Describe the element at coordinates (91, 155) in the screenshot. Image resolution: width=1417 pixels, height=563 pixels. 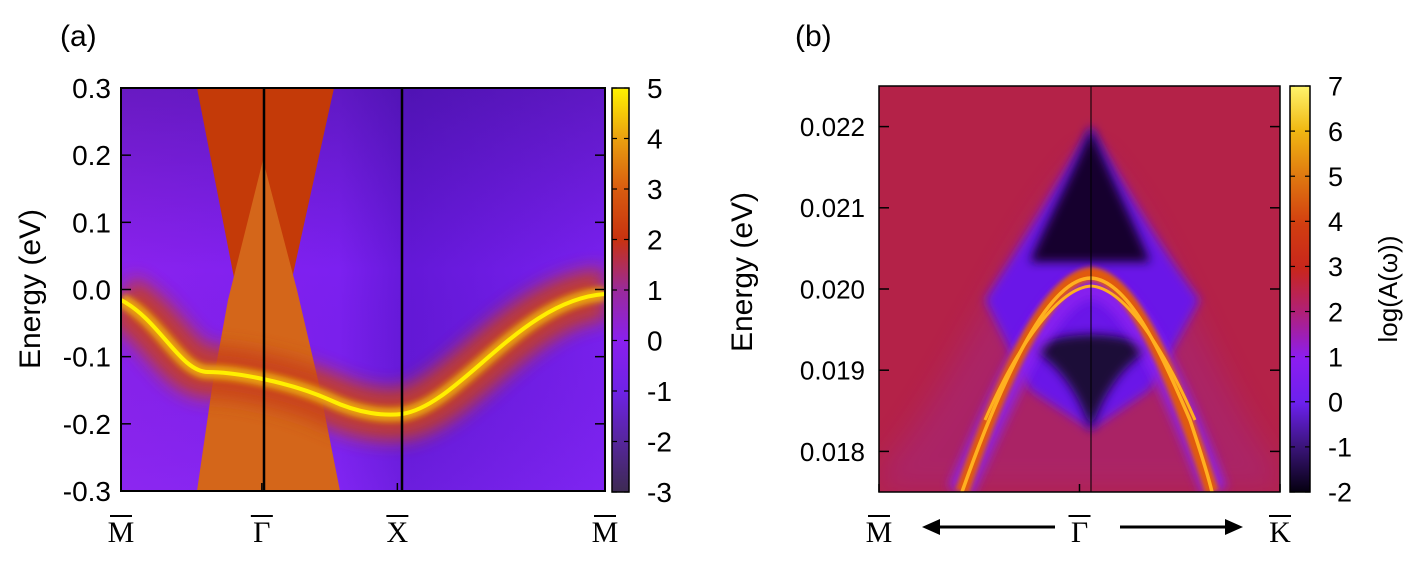
I see `y-tick-label: 0.2` at that location.